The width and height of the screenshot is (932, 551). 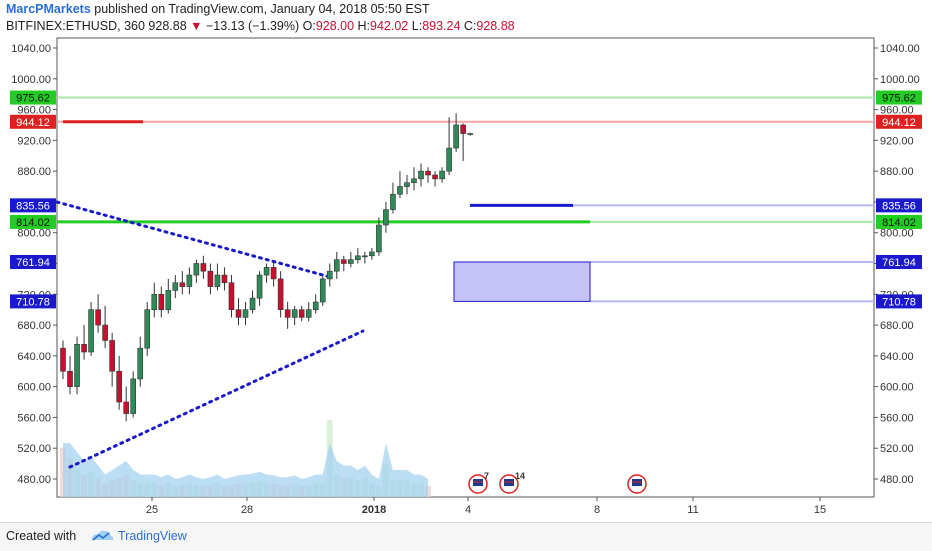 I want to click on y-tick-label-right: 640.00, so click(x=897, y=357).